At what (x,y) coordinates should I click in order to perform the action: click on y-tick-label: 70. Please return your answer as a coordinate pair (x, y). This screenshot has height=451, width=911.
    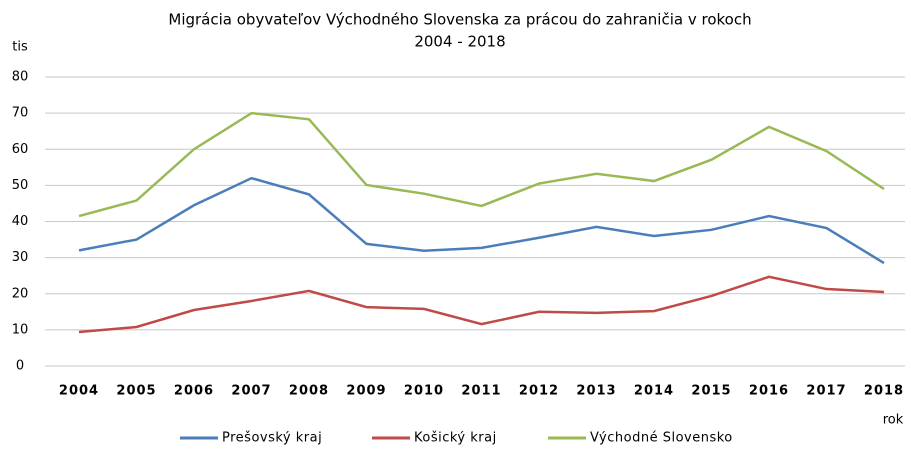
    Looking at the image, I should click on (20, 113).